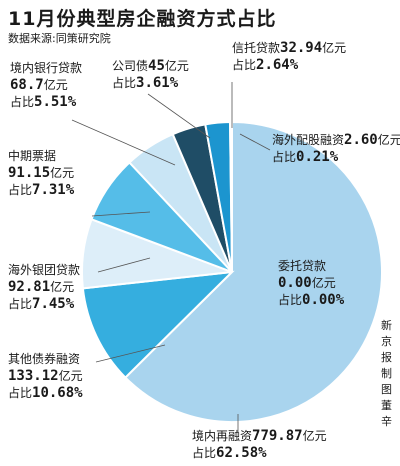 The height and width of the screenshot is (466, 400). What do you see at coordinates (130, 66) in the screenshot?
I see `slice-name: 公司债` at bounding box center [130, 66].